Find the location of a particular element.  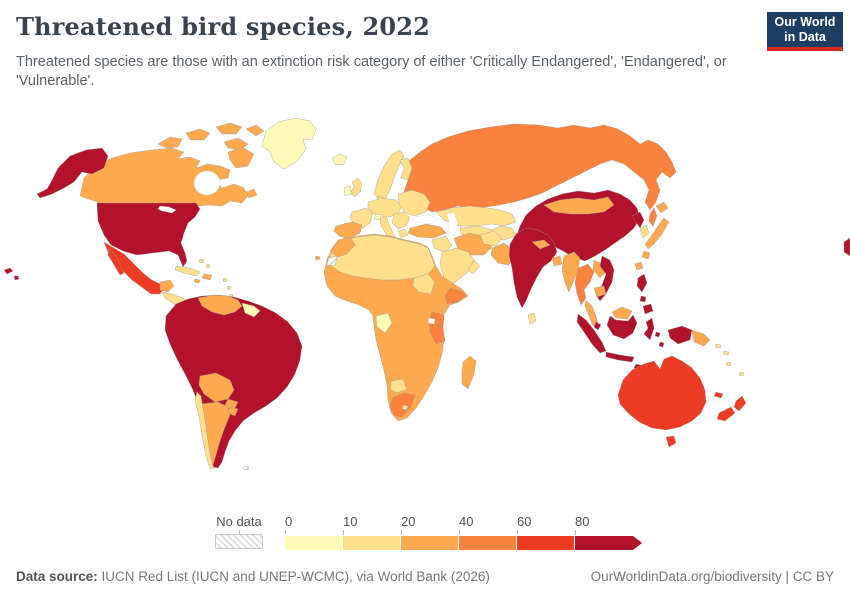

country-sudan is located at coordinates (424, 284).